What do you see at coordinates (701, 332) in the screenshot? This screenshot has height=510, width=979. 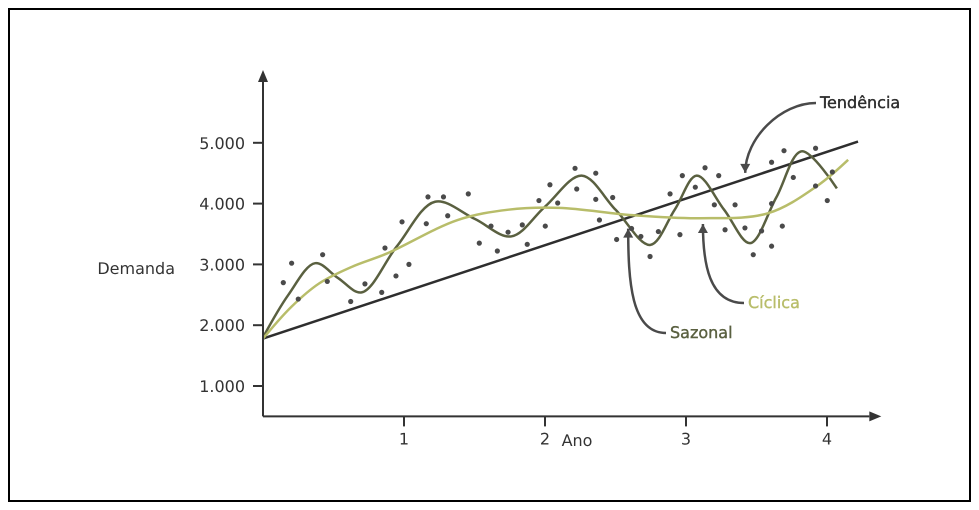 I see `text: Sazonal` at bounding box center [701, 332].